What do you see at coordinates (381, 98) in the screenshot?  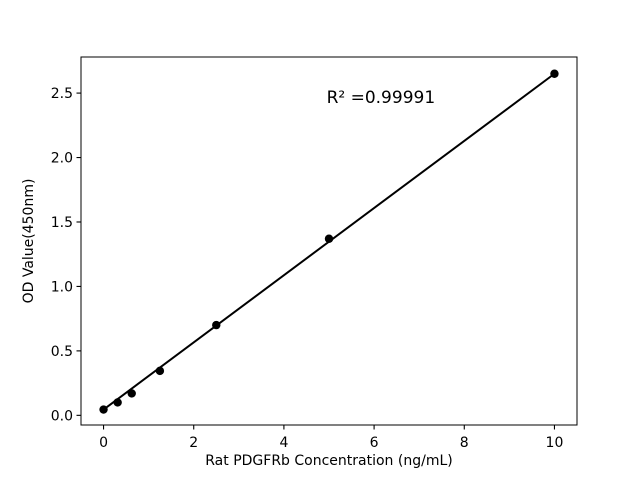 I see `r-squared-annotation: R² =0.99991` at bounding box center [381, 98].